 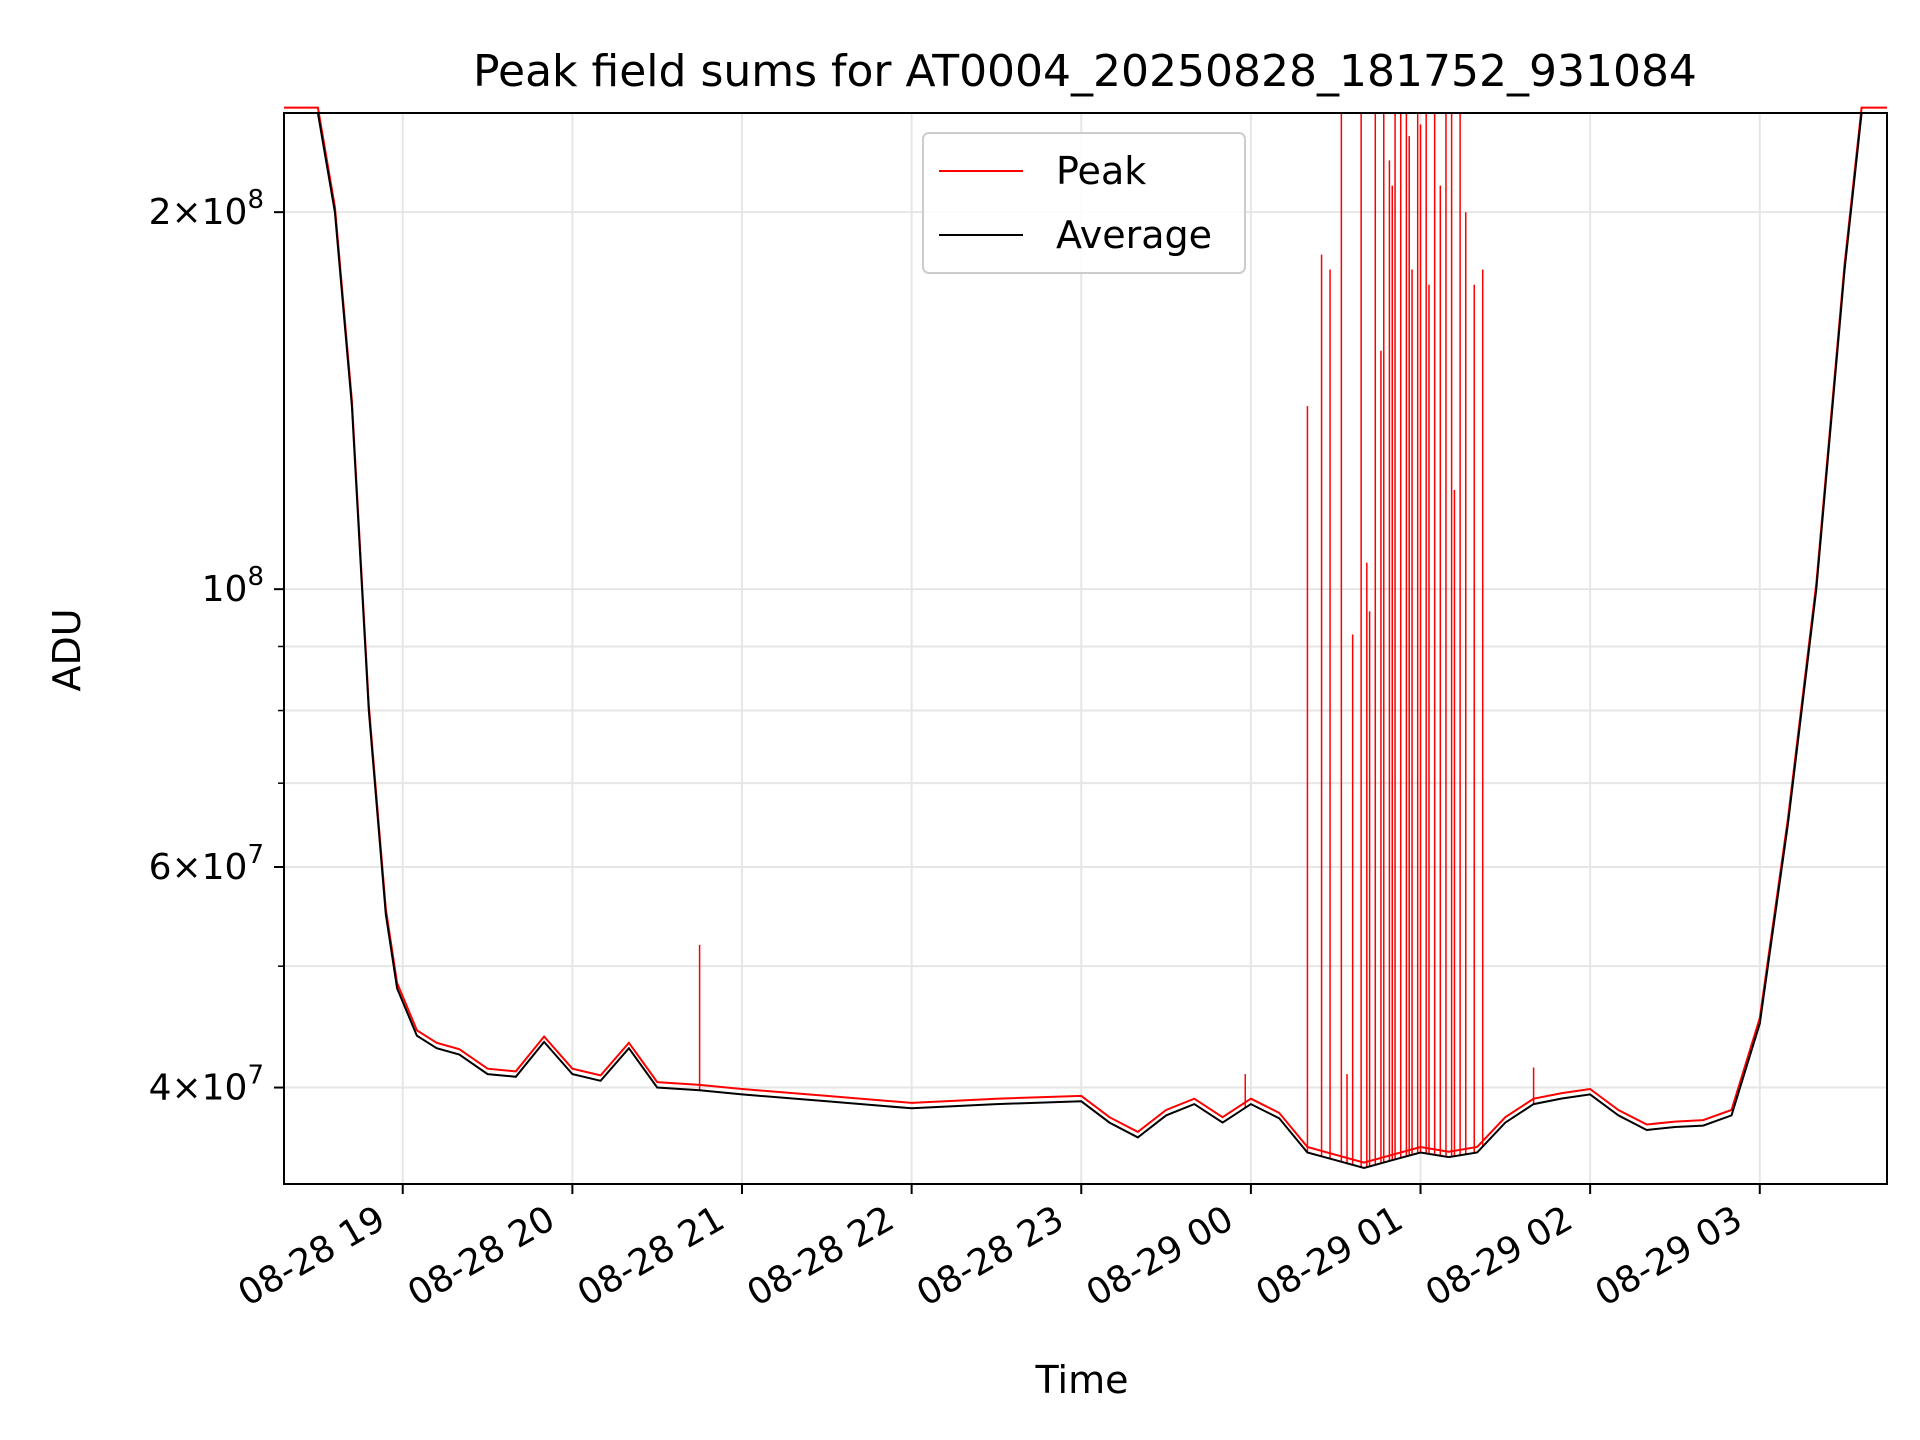 What do you see at coordinates (1101, 171) in the screenshot?
I see `legend-label-peak: Peak` at bounding box center [1101, 171].